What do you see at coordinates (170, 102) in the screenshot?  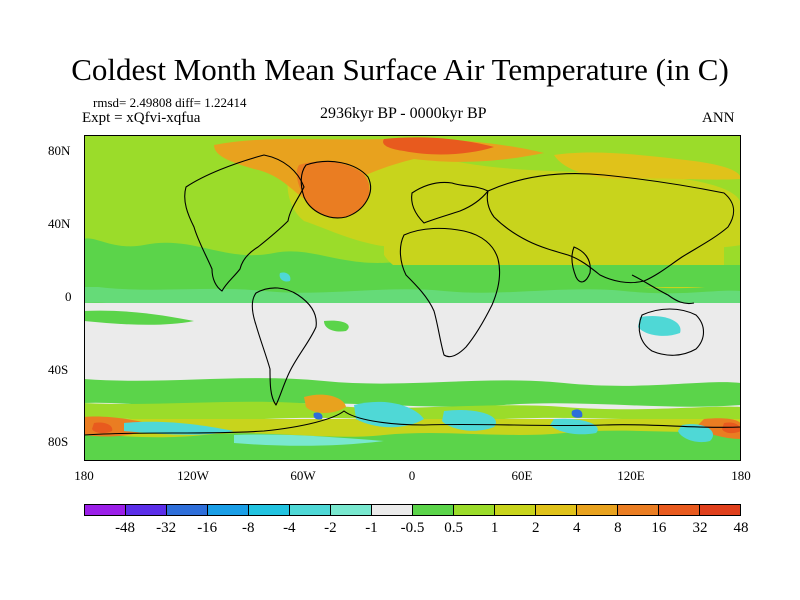 I see `rmsd-diff-stats: rmsd= 2.49808 diff= 1.22414` at bounding box center [170, 102].